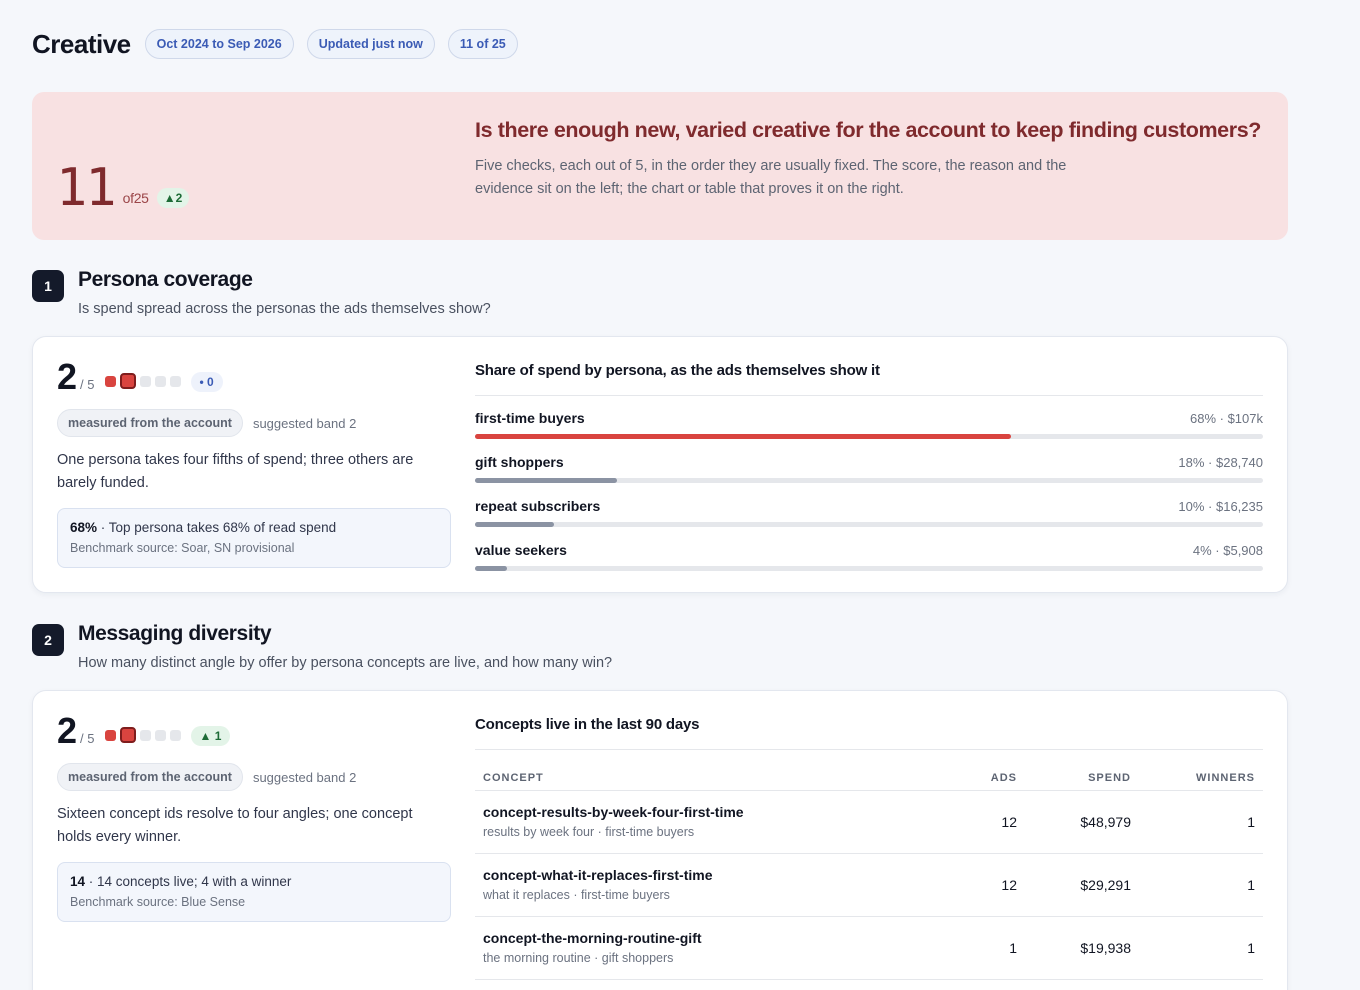 Image resolution: width=1360 pixels, height=990 pixels. I want to click on concept-detail: results by week four · first-time buyers, so click(589, 832).